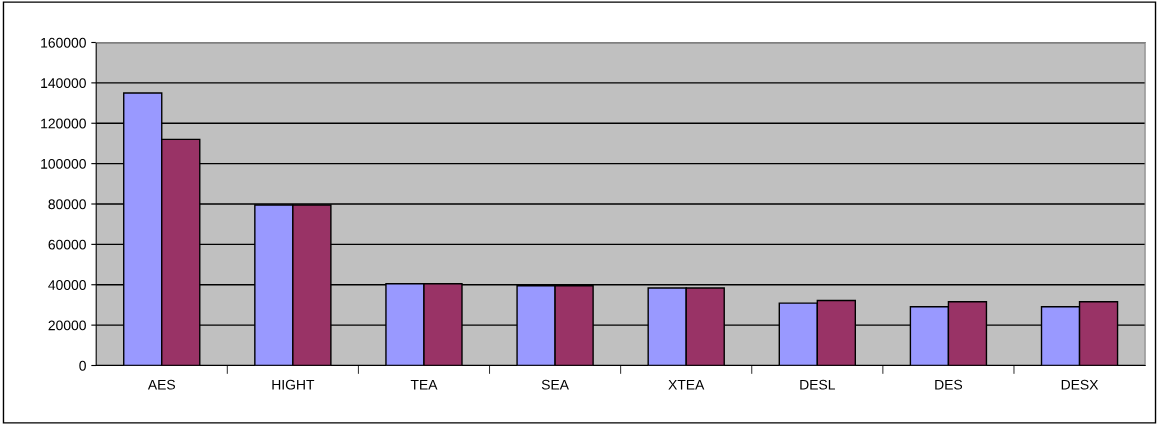  I want to click on x-tick-label: SEA, so click(555, 384).